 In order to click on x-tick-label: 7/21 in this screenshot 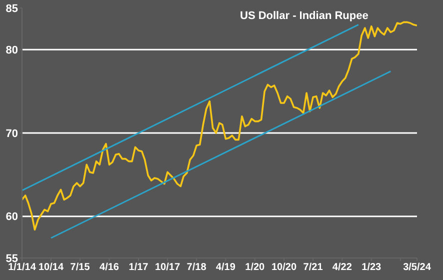, I will do `click(313, 268)`.